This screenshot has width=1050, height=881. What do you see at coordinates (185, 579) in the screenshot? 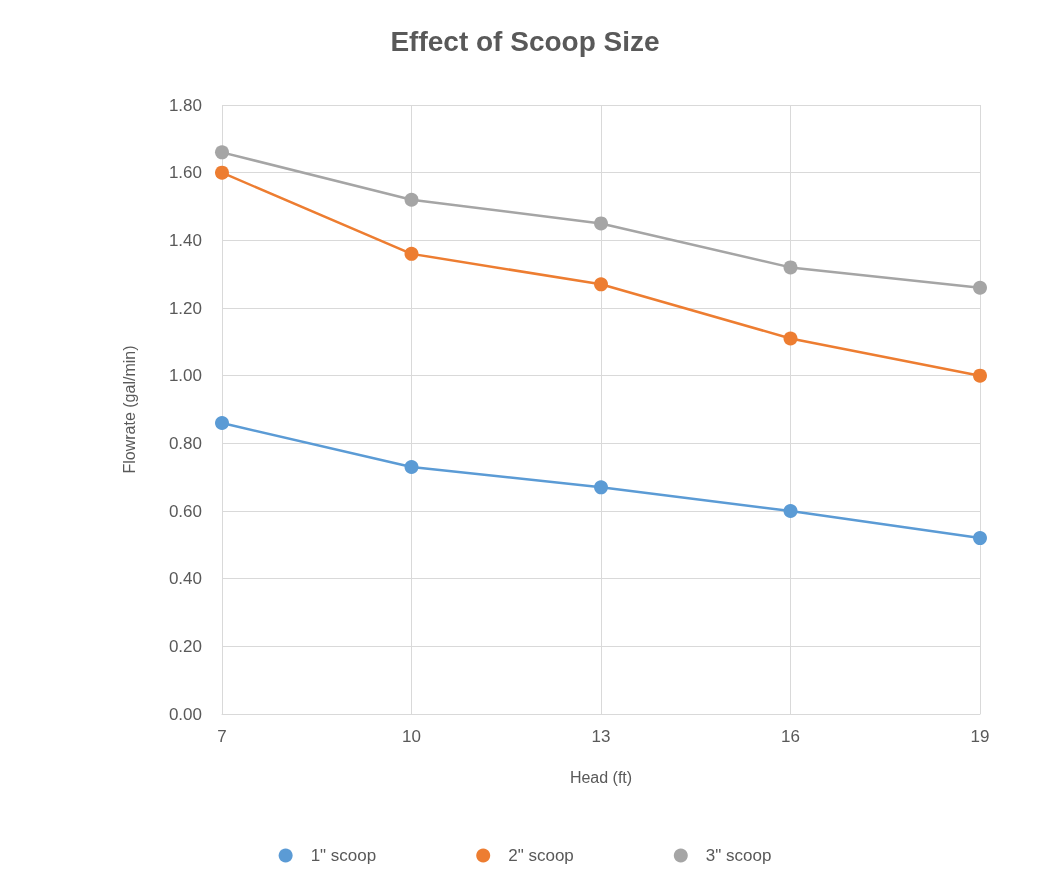
I see `y-tick-label: 0.40` at bounding box center [185, 579].